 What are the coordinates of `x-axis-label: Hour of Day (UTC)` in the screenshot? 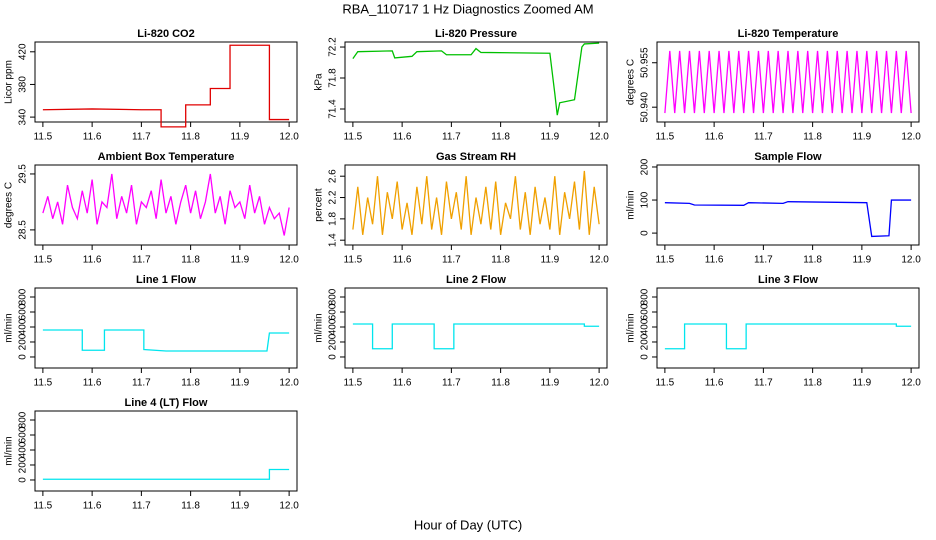 It's located at (468, 524).